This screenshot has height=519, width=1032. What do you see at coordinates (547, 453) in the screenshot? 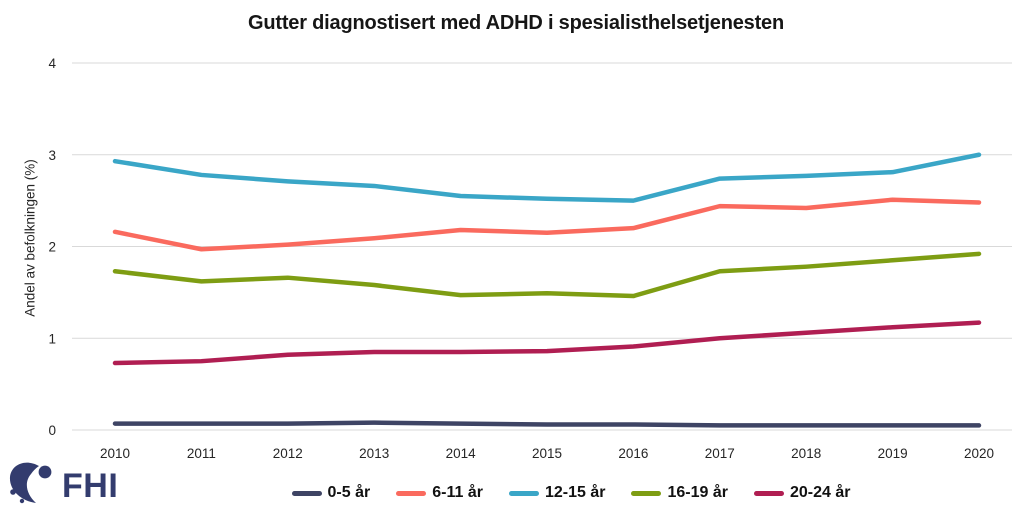
I see `x-tick-label: 2015` at bounding box center [547, 453].